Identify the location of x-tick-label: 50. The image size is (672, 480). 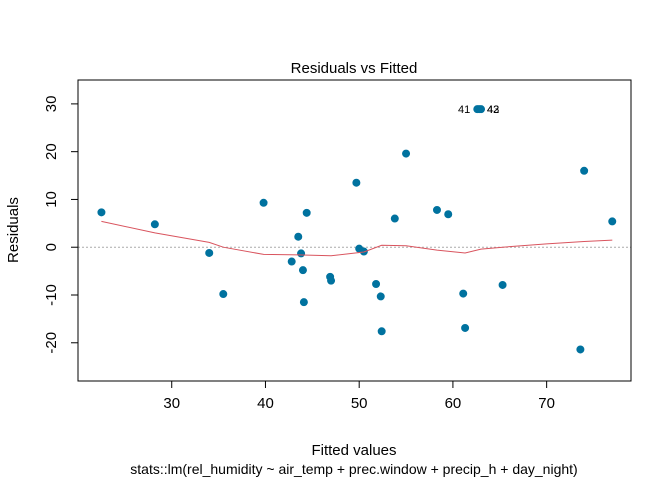
(359, 403).